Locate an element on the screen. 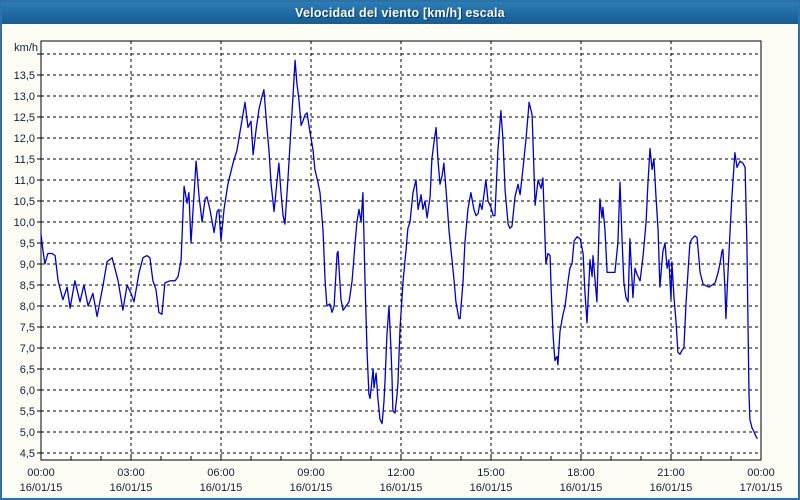  x-tick-time: 06:00 is located at coordinates (221, 473).